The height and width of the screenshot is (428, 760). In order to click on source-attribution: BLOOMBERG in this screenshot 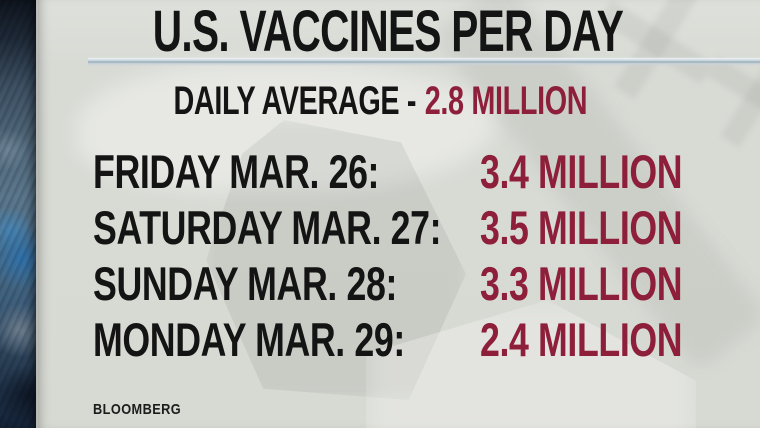, I will do `click(137, 409)`.